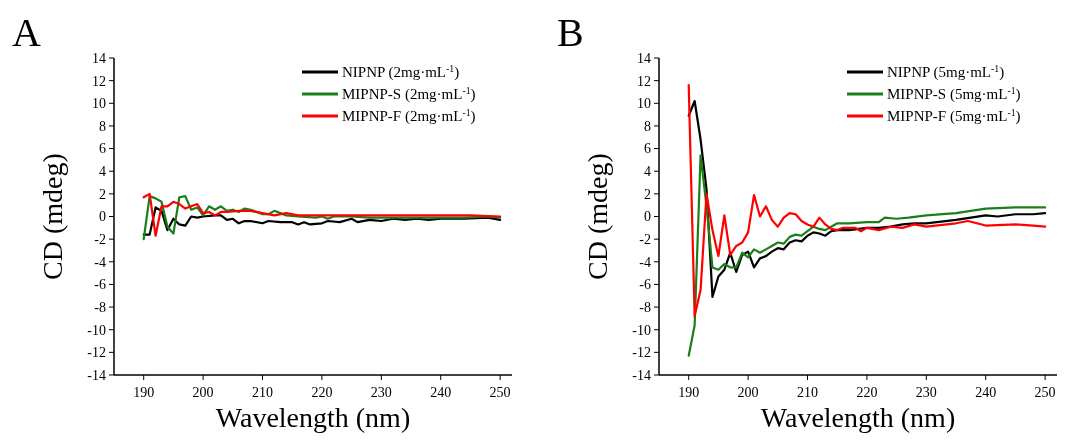  Describe the element at coordinates (954, 116) in the screenshot. I see `legend-label: MIPNP-F (5mg·mL$^{-1}$)` at that location.